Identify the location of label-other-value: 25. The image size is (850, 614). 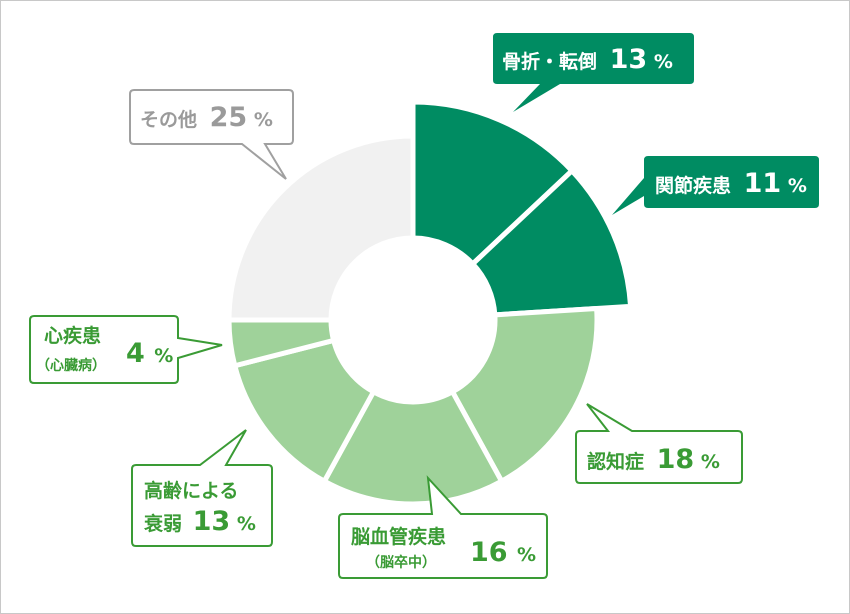
(229, 117).